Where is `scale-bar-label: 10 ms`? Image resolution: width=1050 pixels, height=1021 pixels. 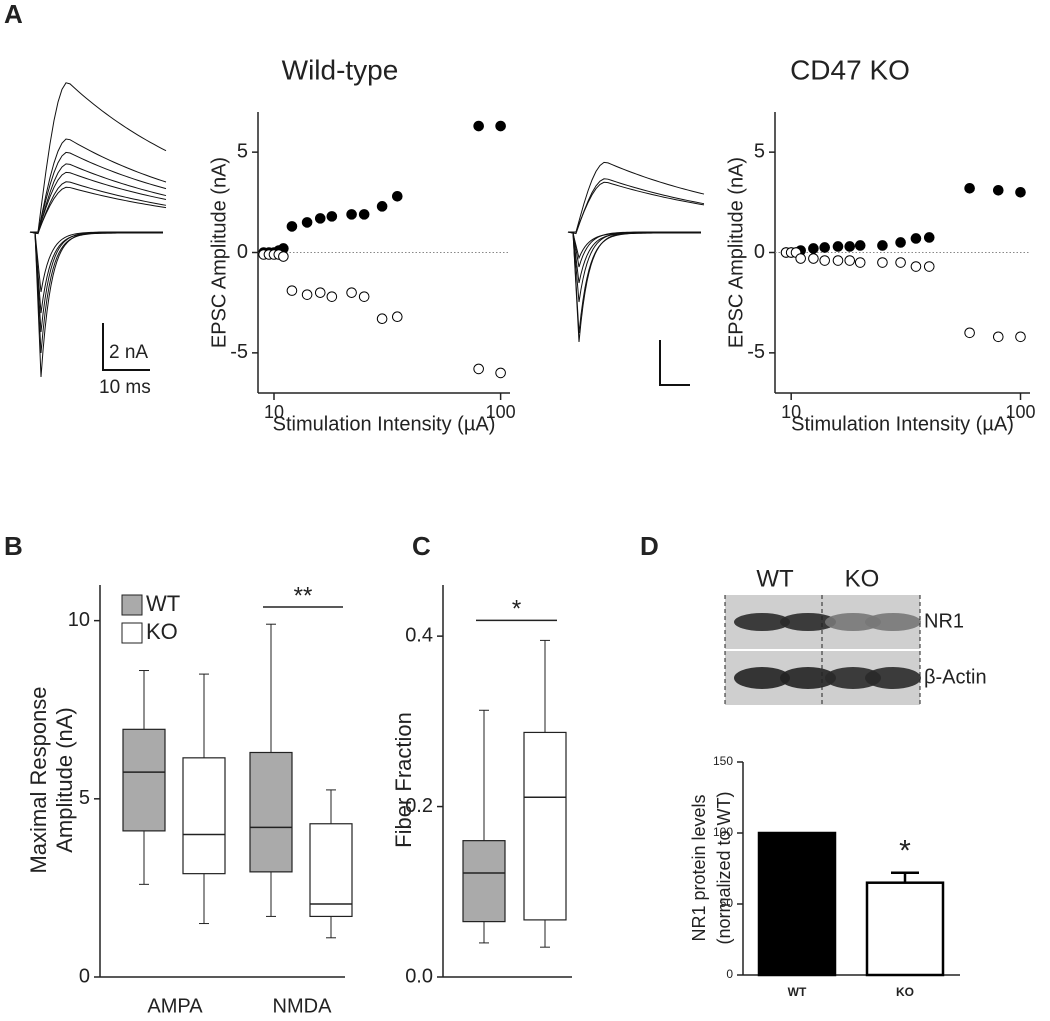
scale-bar-label: 10 ms is located at coordinates (125, 387).